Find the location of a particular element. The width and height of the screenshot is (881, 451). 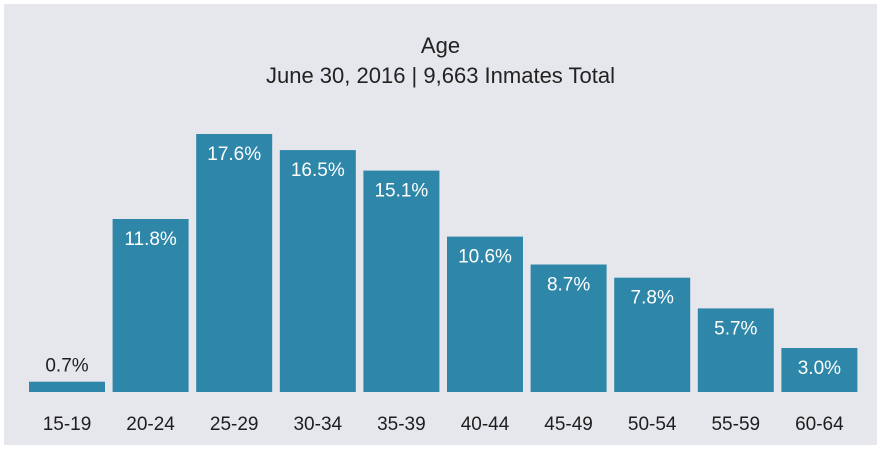

value-label-40-44: 10.6% is located at coordinates (485, 257).